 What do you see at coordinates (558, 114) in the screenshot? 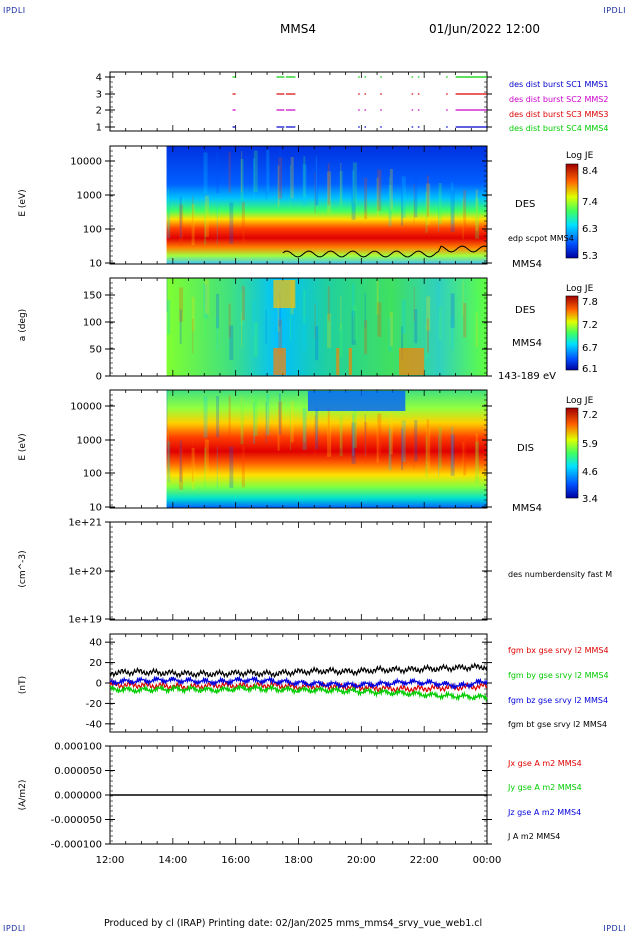
I see `legend-mms3: des dist burst SC3 MMS3` at bounding box center [558, 114].